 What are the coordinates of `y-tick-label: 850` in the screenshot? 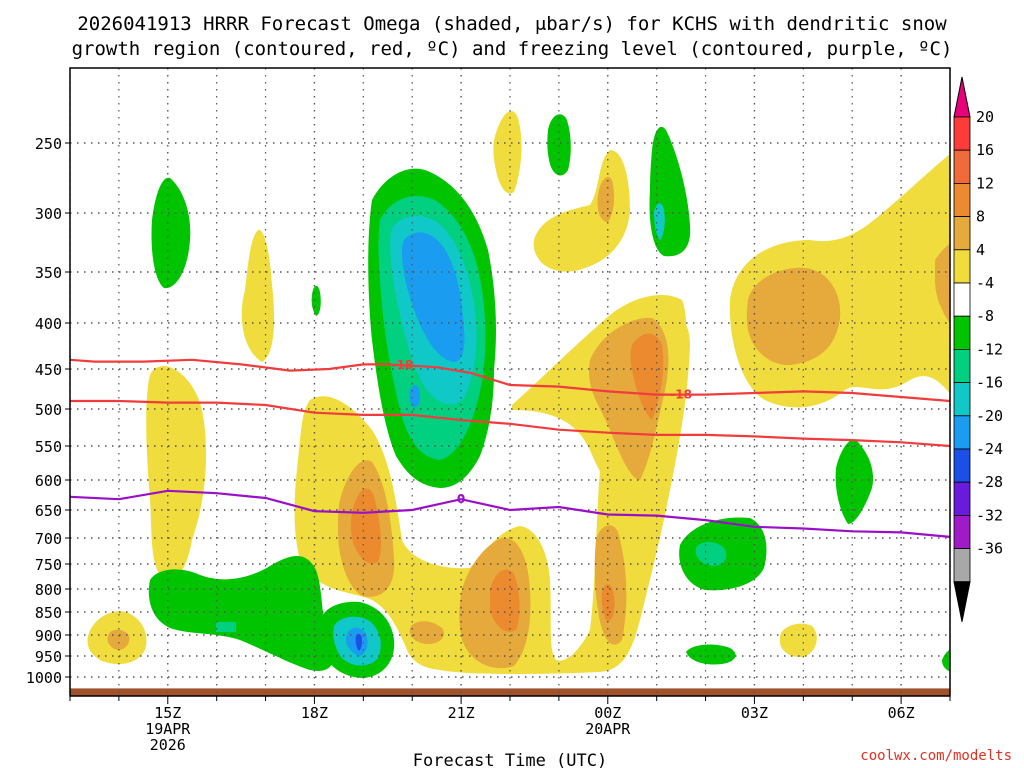 It's located at (48, 613).